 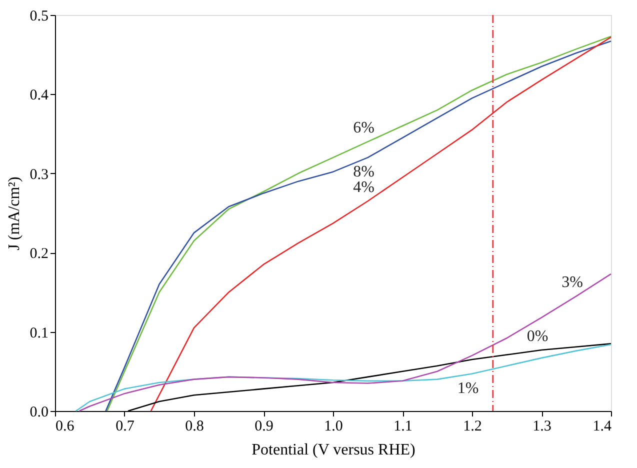 What do you see at coordinates (363, 172) in the screenshot?
I see `annotation: 8%` at bounding box center [363, 172].